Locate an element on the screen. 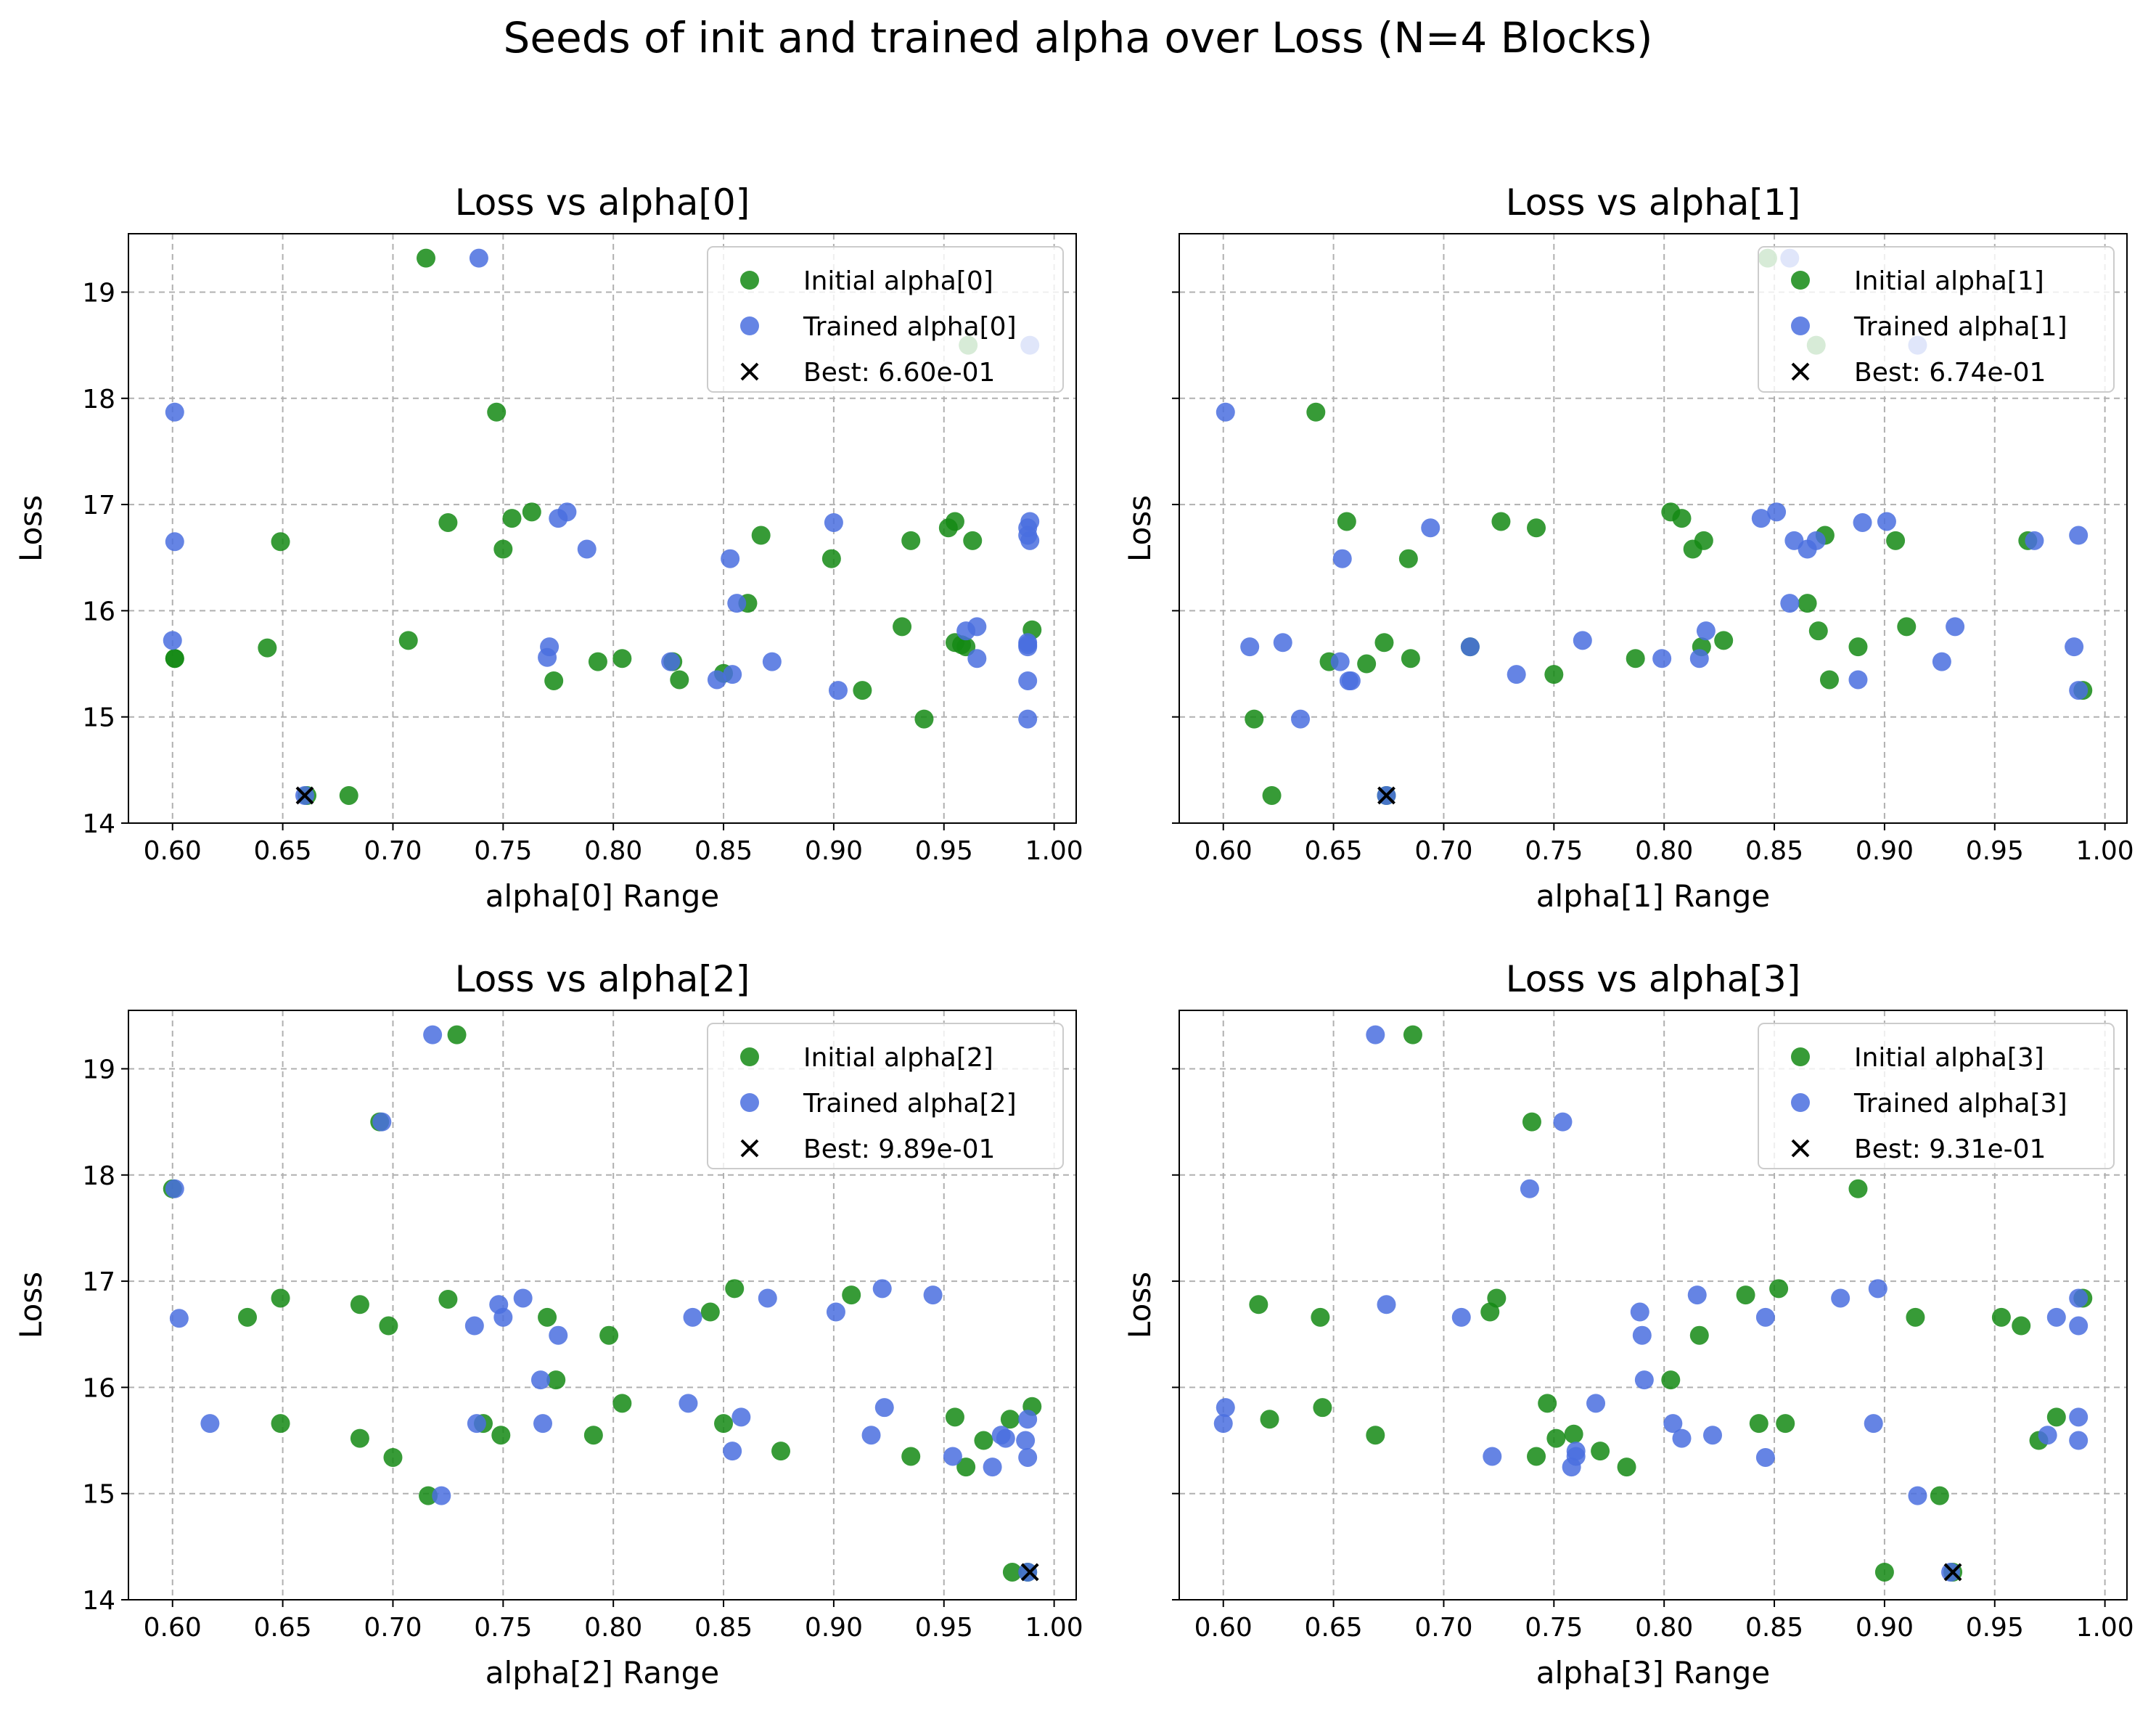 The width and height of the screenshot is (2156, 1713). x-axis-label: alpha[0] Range is located at coordinates (602, 896).